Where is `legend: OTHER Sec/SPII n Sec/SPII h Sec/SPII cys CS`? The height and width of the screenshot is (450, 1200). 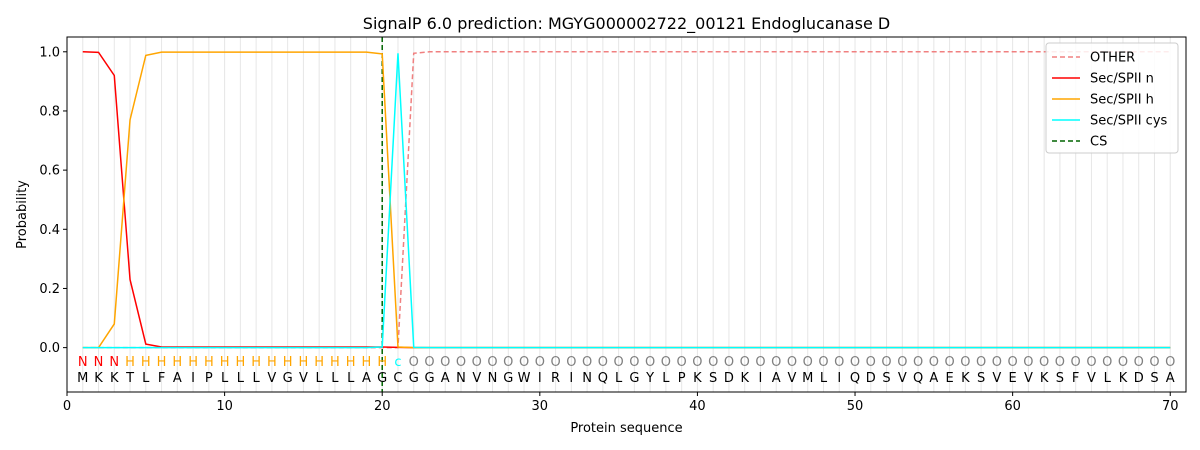
legend: OTHER Sec/SPII n Sec/SPII h Sec/SPII cys CS is located at coordinates (1112, 98).